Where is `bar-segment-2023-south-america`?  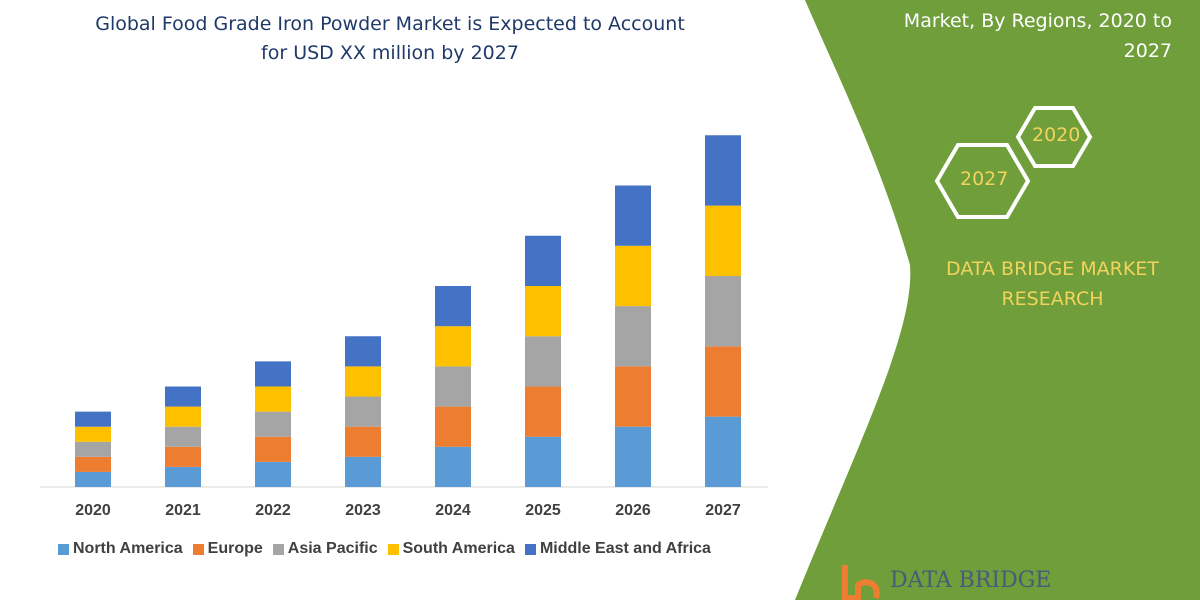 bar-segment-2023-south-america is located at coordinates (363, 381).